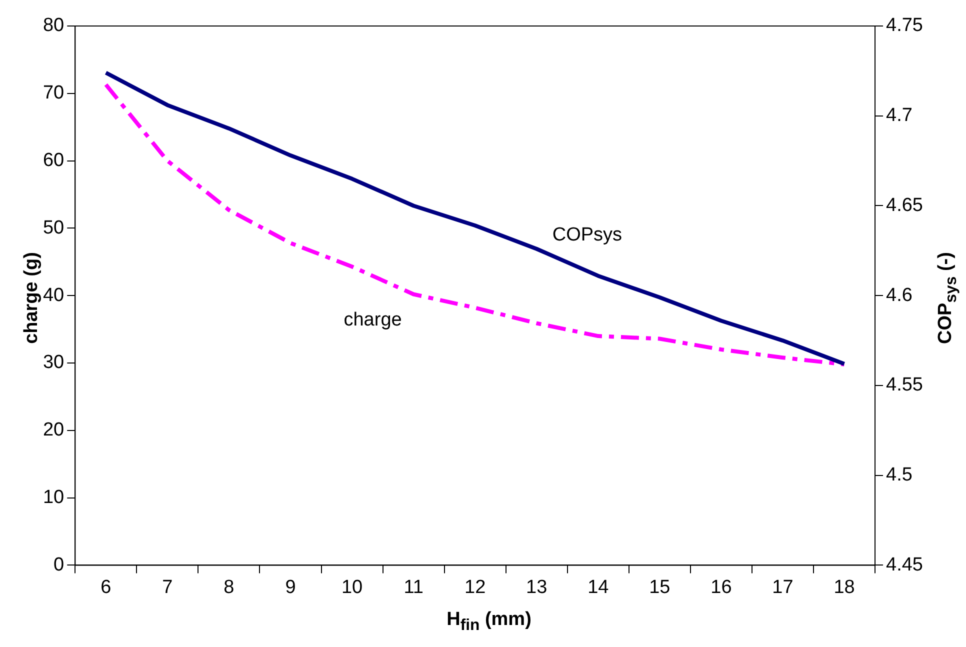  Describe the element at coordinates (587, 235) in the screenshot. I see `series-label: COPsys` at that location.